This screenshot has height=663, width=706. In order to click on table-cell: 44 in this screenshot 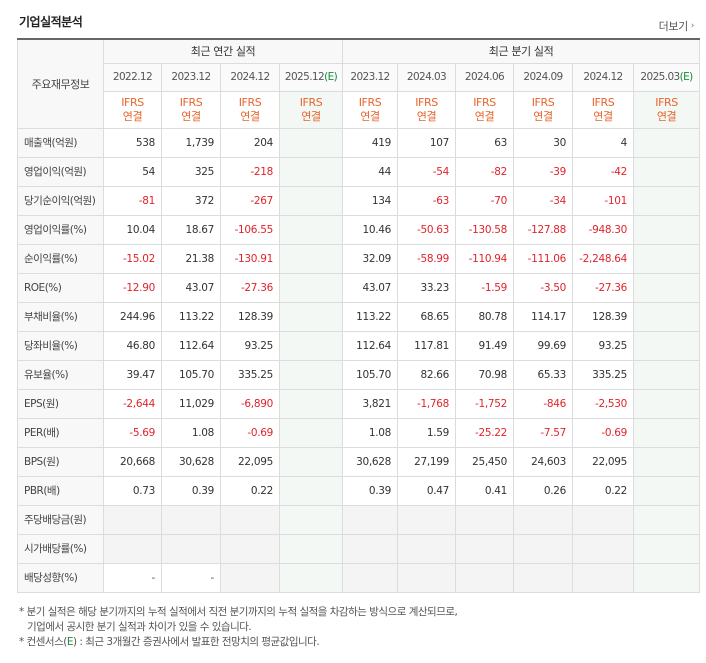, I will do `click(370, 171)`.